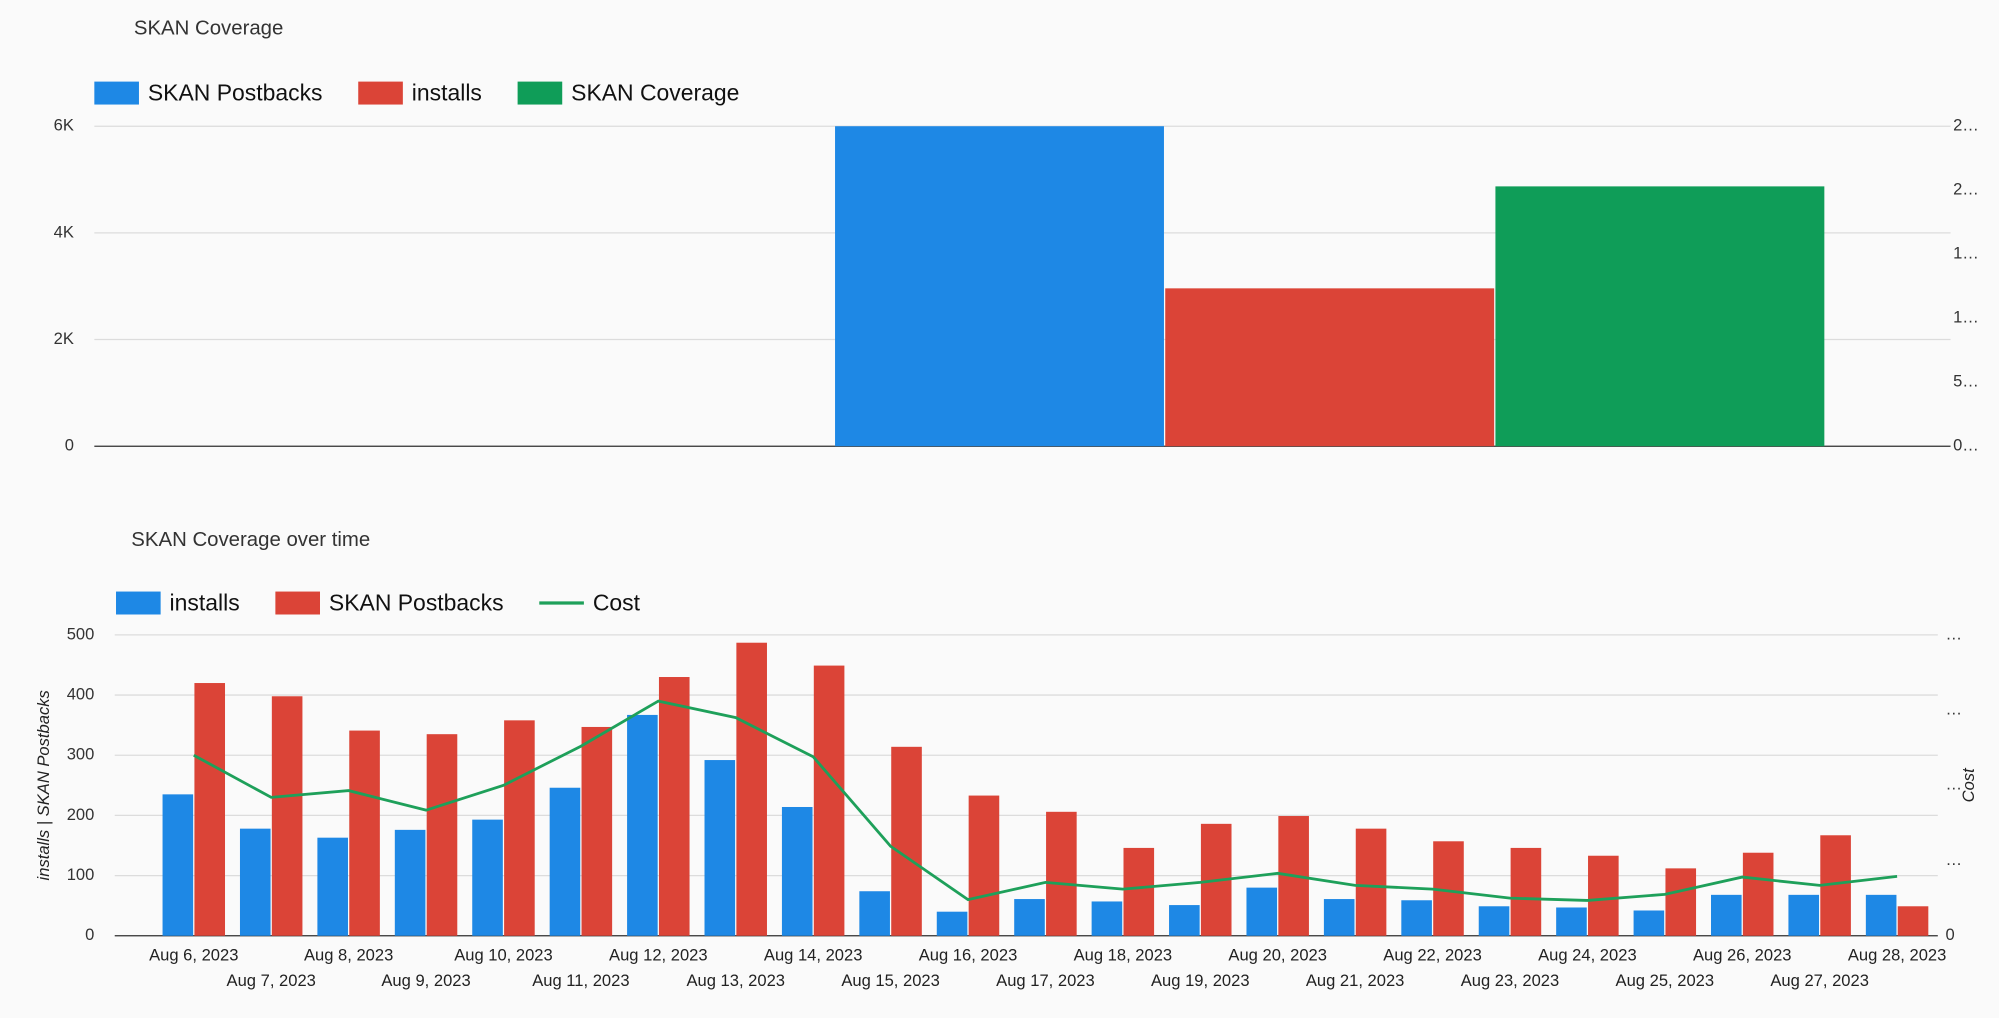  I want to click on x-tick-label: Aug 16, 2023, so click(968, 955).